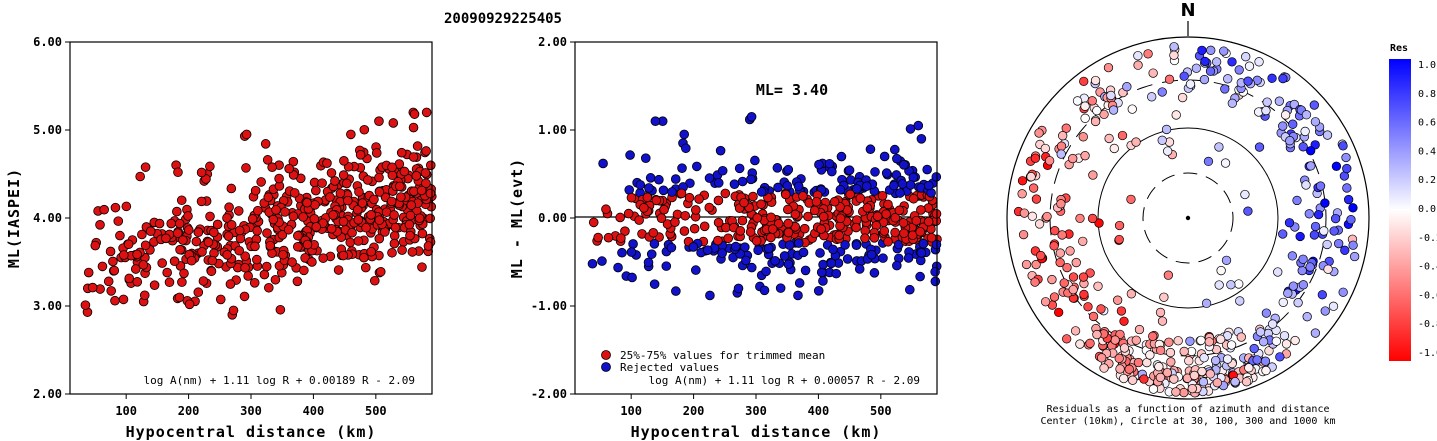 The height and width of the screenshot is (441, 1437). What do you see at coordinates (819, 411) in the screenshot?
I see `x-tick-label: 400` at bounding box center [819, 411].